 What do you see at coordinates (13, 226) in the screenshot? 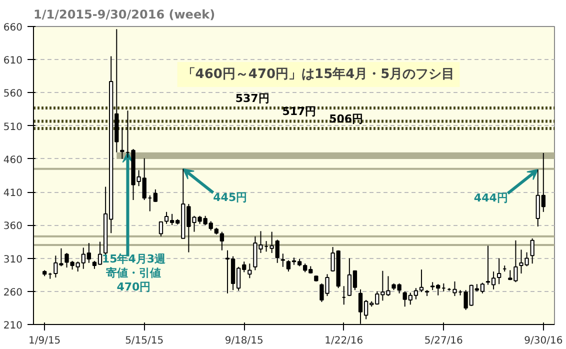
I see `y-tick-label: 360` at bounding box center [13, 226].